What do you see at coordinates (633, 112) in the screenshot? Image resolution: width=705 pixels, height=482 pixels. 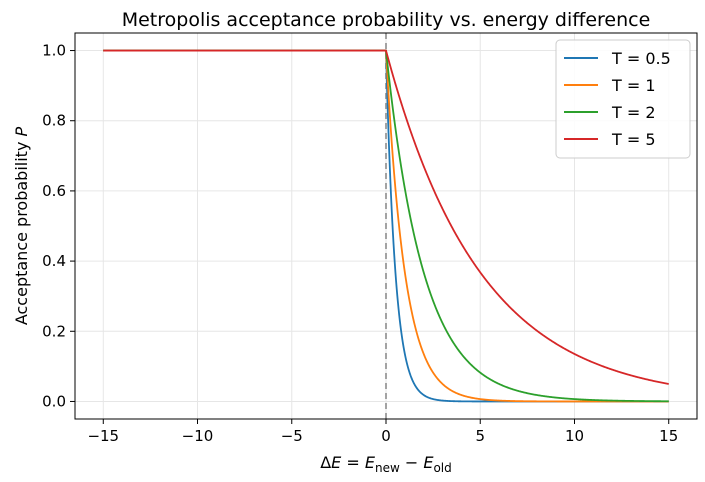 I see `legend-label: T = 2` at bounding box center [633, 112].